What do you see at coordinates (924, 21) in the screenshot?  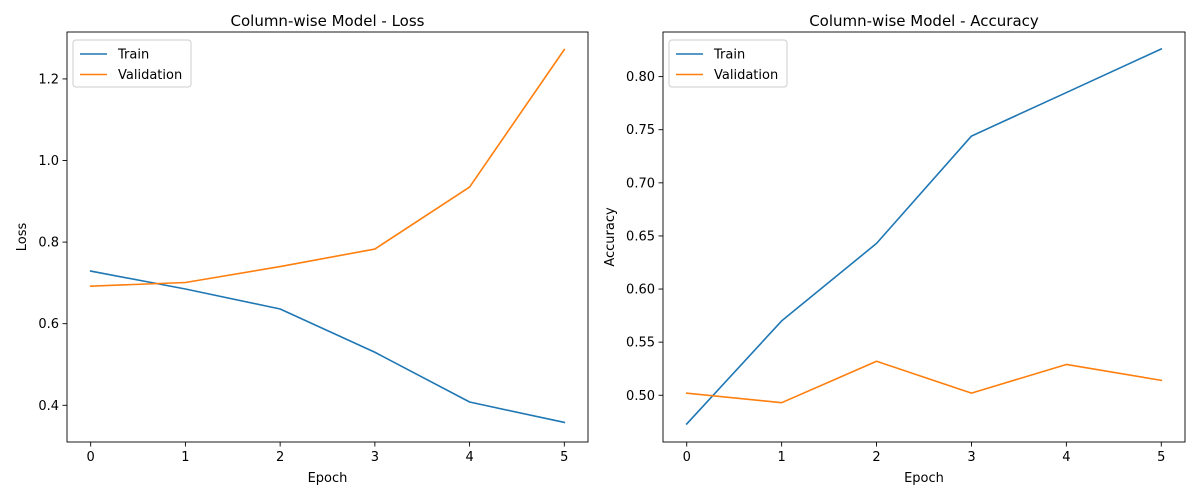 I see `chart-title: Column-wise Model - Accuracy` at bounding box center [924, 21].